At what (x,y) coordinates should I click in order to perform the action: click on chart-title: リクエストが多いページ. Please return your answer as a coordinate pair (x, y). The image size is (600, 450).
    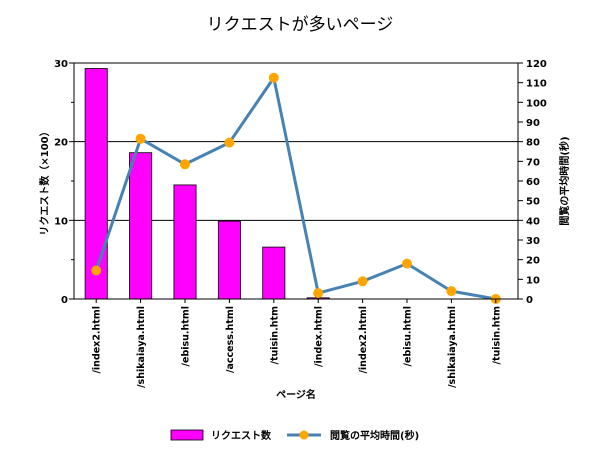
    Looking at the image, I should click on (300, 25).